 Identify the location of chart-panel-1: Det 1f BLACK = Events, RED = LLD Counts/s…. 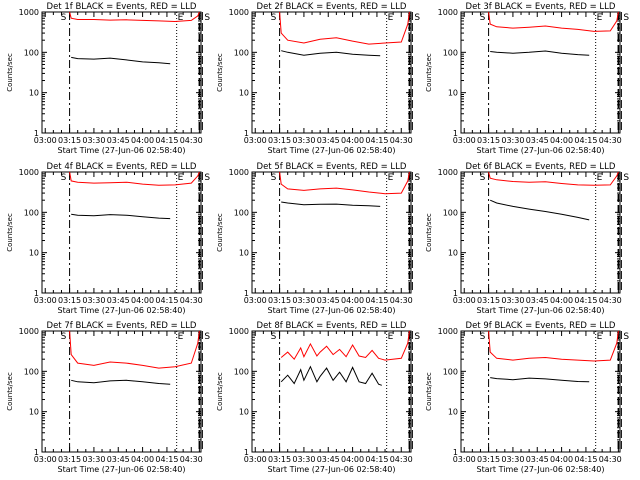
(108, 78).